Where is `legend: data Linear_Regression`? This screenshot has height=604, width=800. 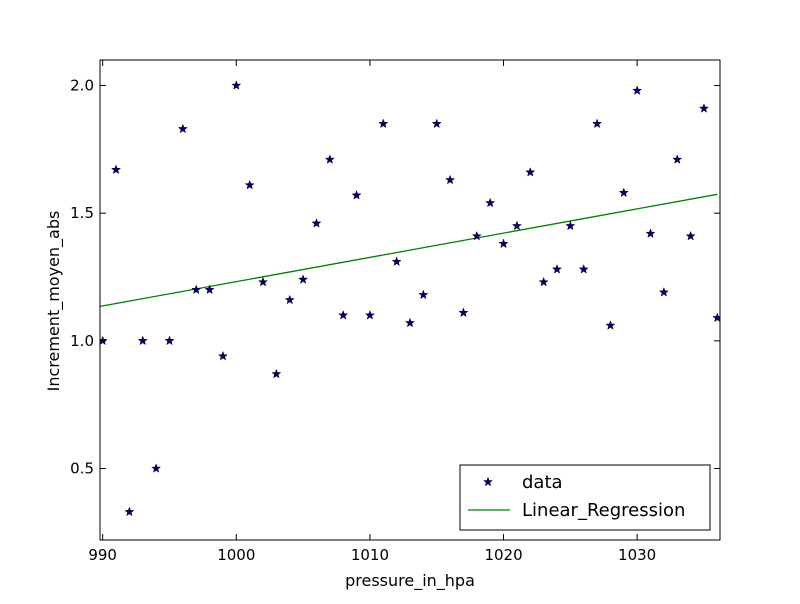 legend: data Linear_Regression is located at coordinates (585, 497).